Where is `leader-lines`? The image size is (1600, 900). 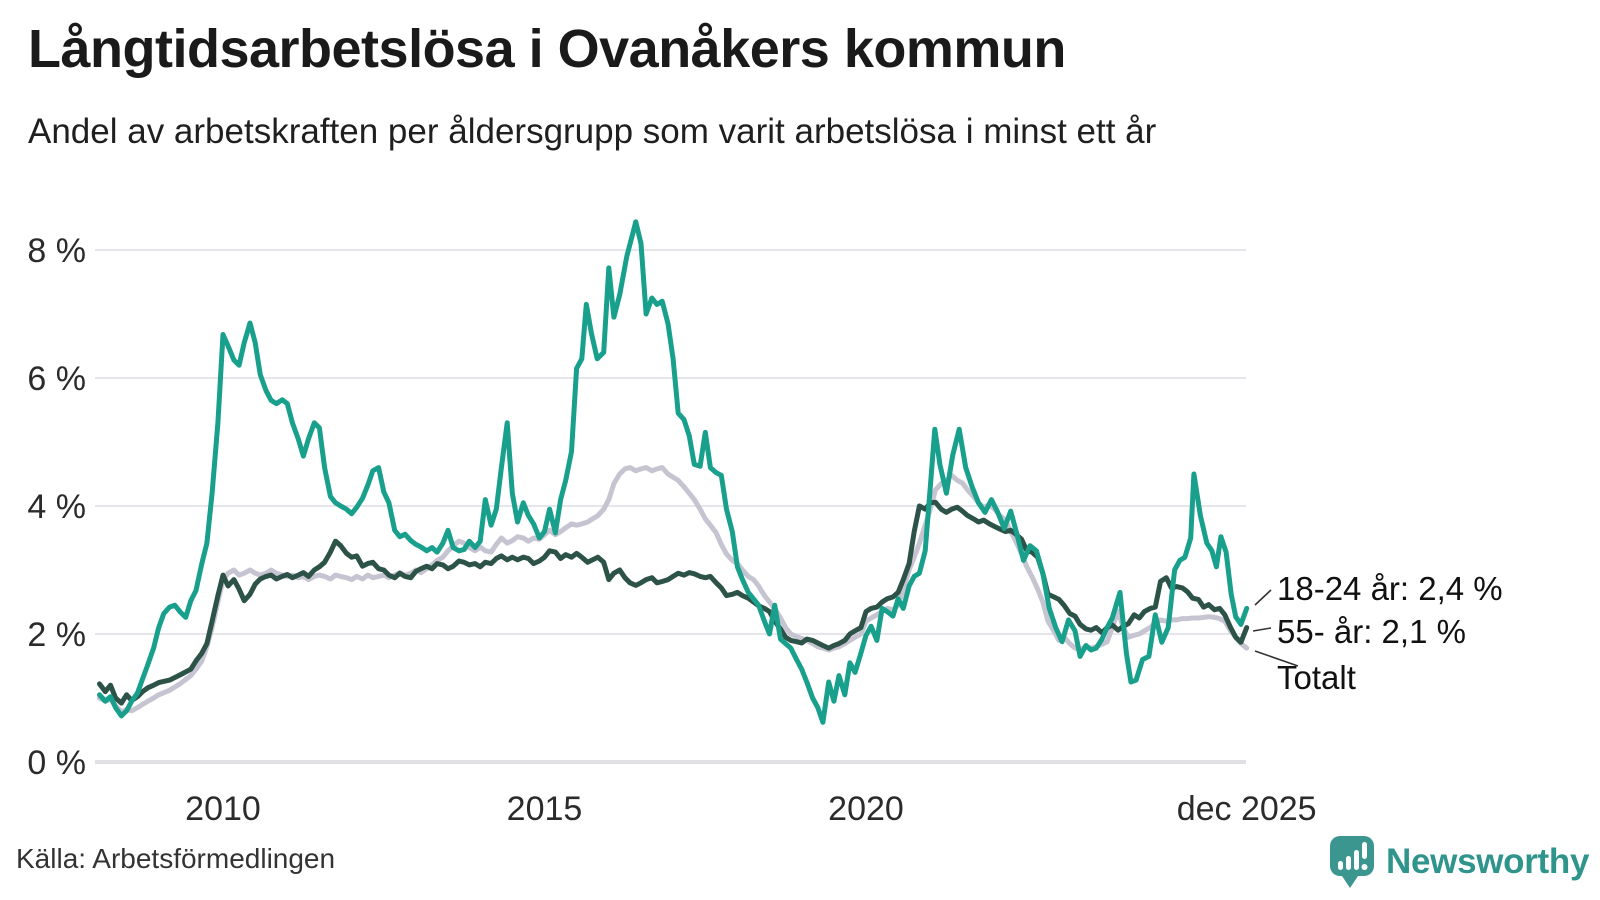 leader-lines is located at coordinates (1275, 628).